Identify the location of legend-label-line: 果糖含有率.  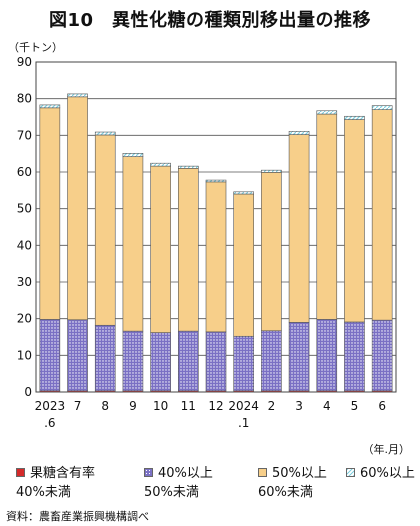
(63, 473).